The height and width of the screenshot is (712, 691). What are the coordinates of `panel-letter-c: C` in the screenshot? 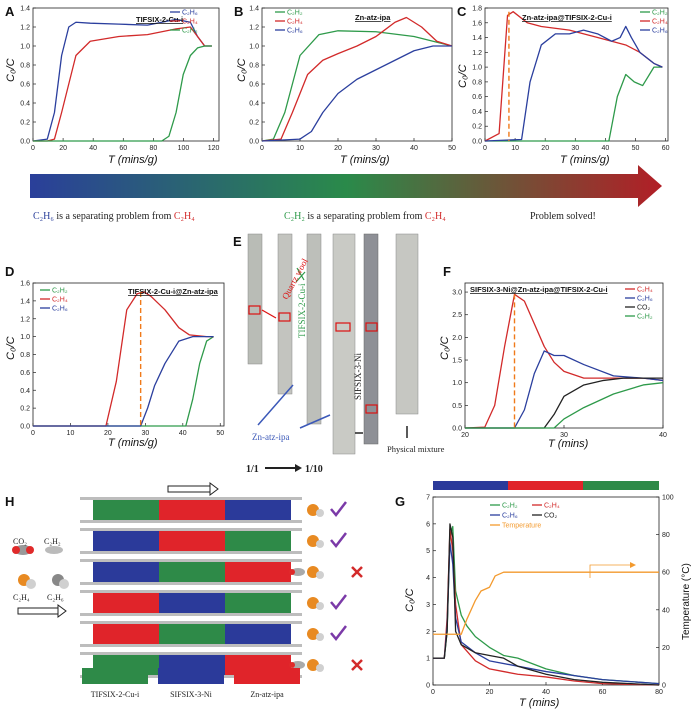 It's located at (462, 11).